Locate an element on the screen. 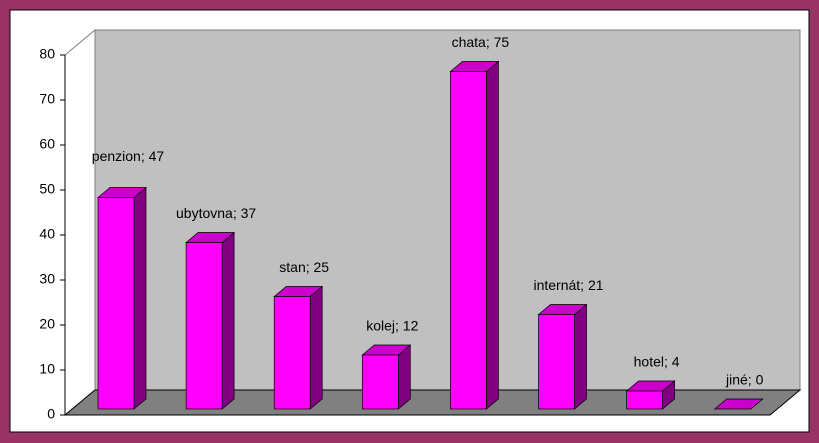  y-tick-label: 30 is located at coordinates (47, 279).